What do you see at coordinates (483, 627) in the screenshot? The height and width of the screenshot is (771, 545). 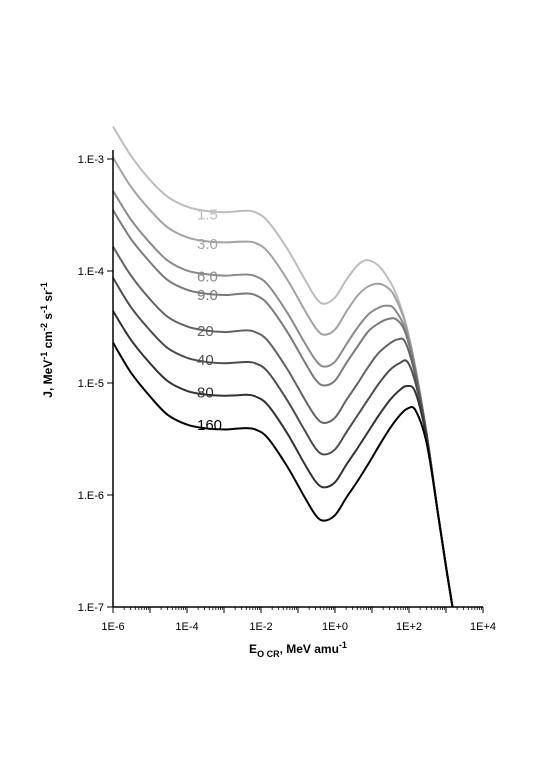 I see `x-tick-label: 1E+4` at bounding box center [483, 627].